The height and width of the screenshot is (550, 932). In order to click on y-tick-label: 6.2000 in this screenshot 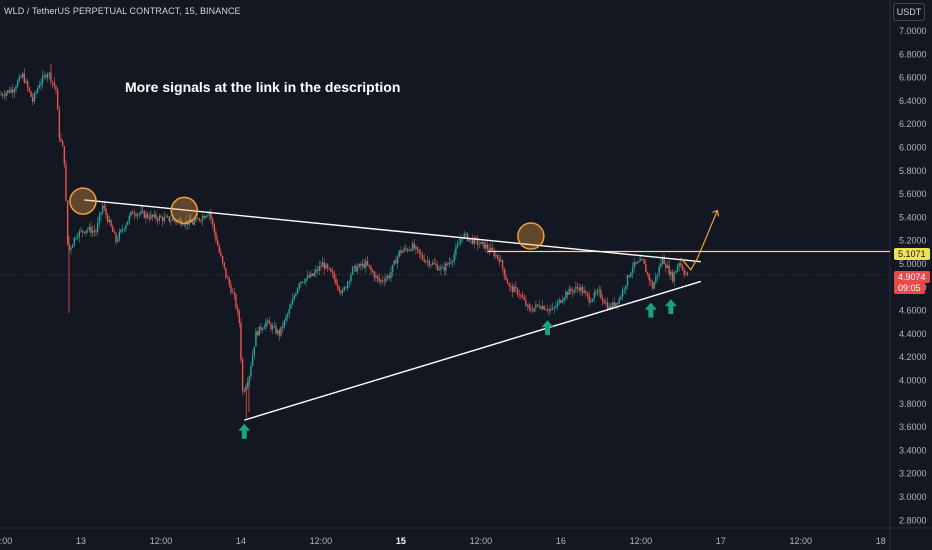, I will do `click(913, 124)`.